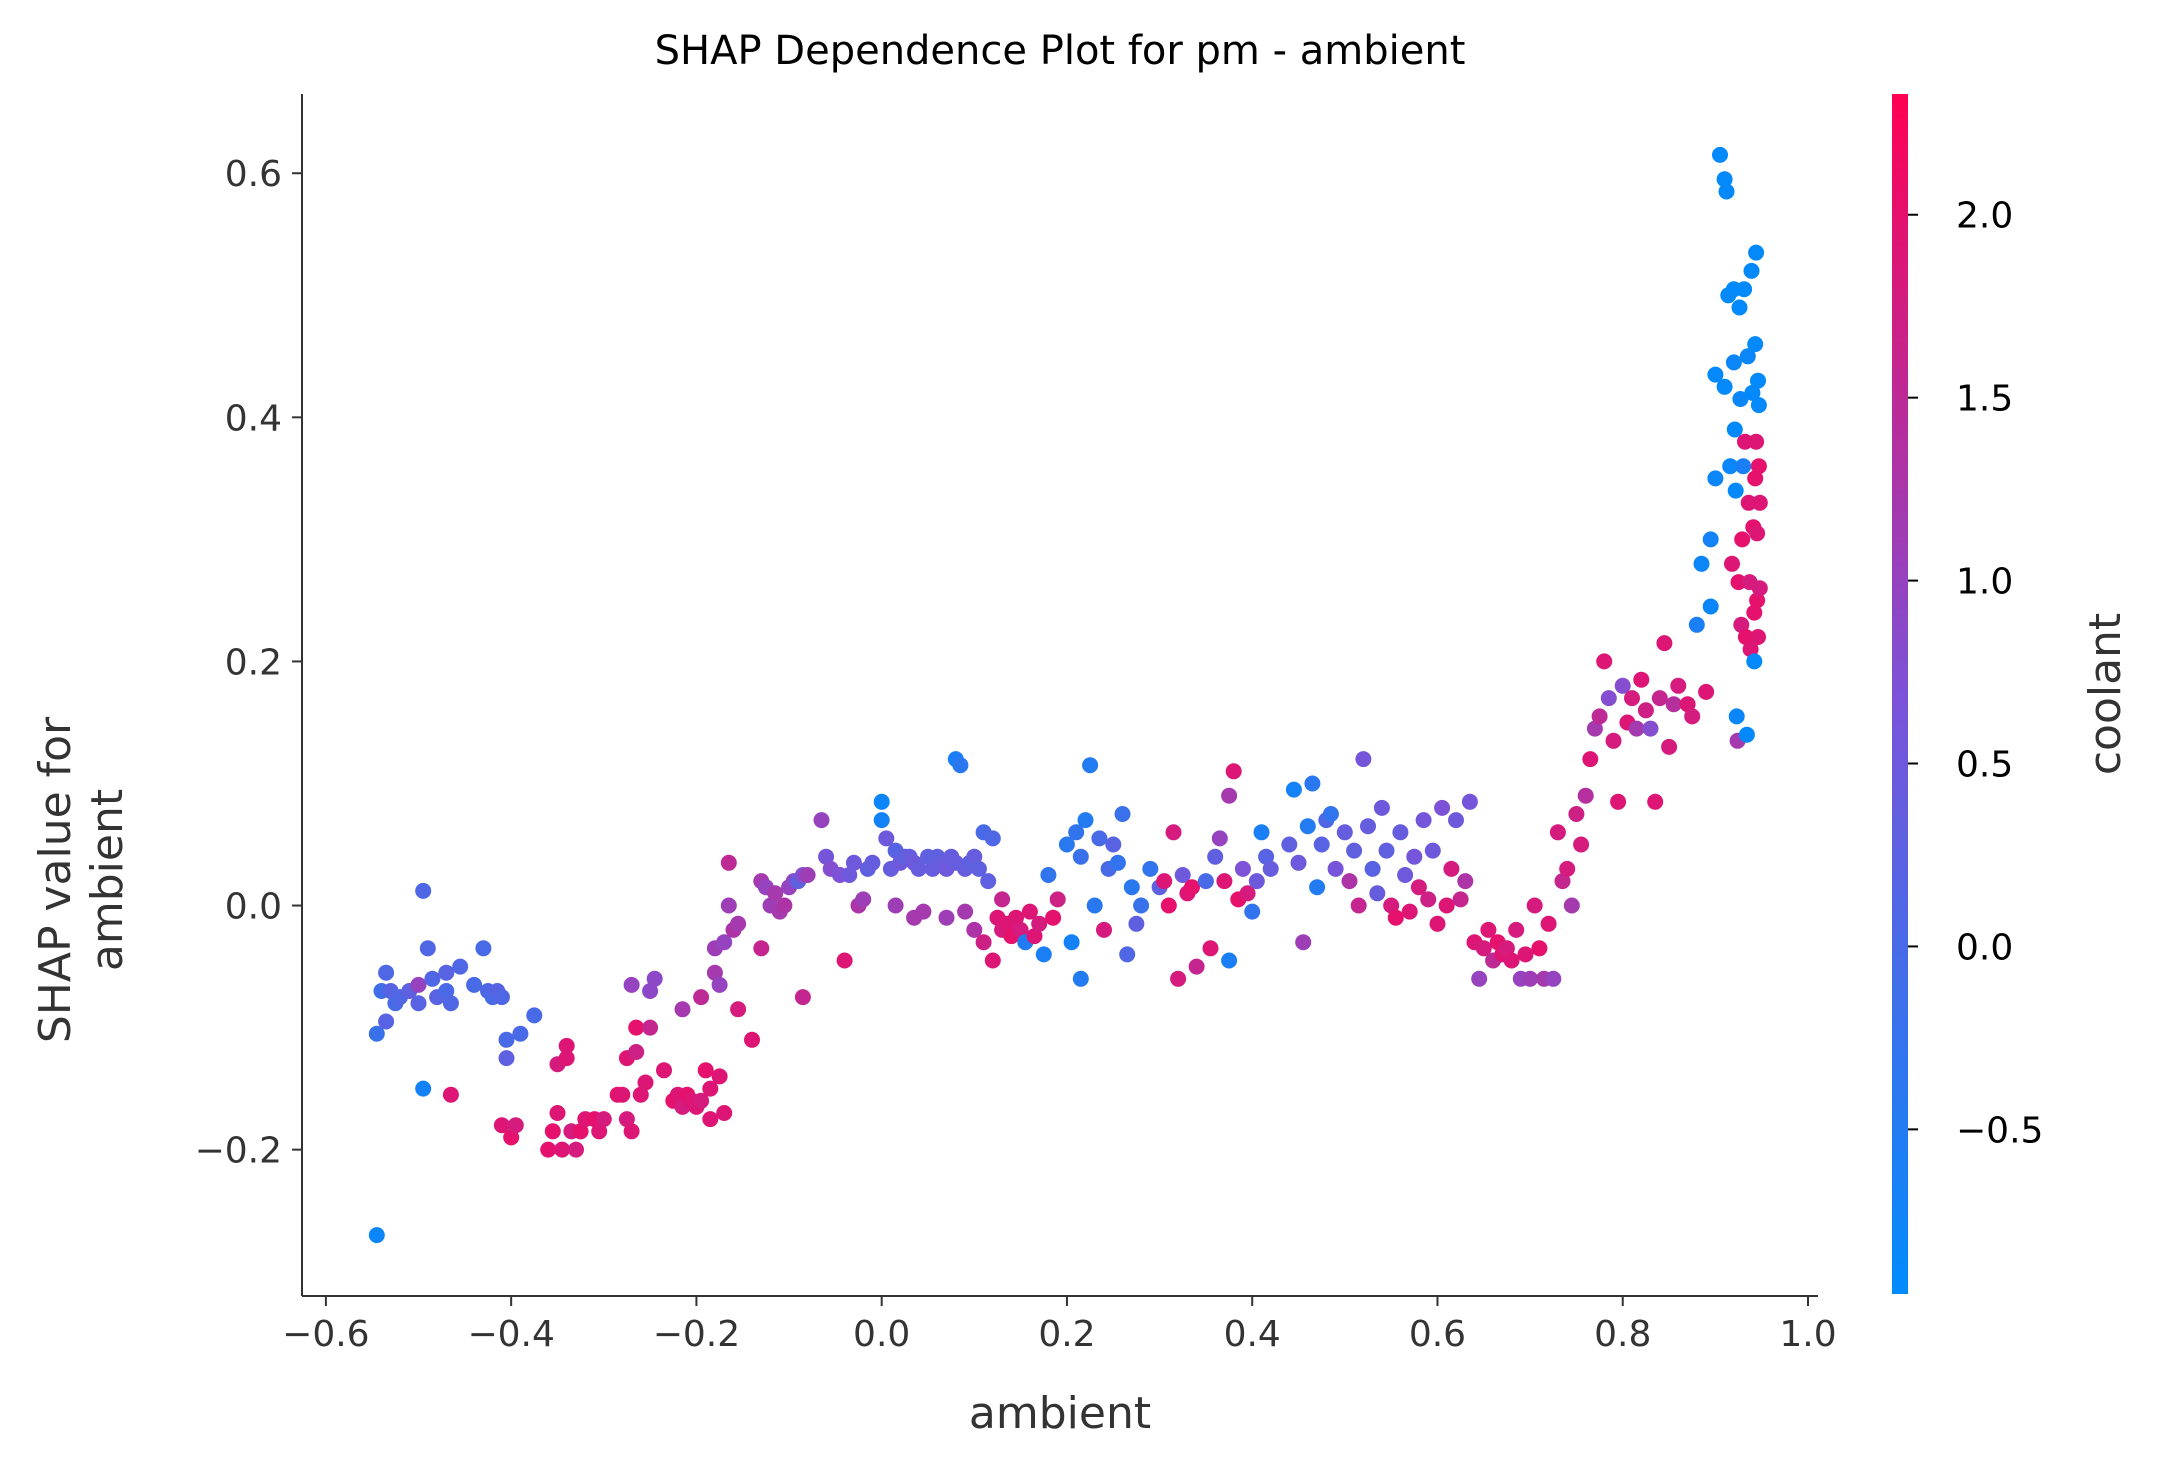 The width and height of the screenshot is (2157, 1464). I want to click on x-tick-label: −0.6, so click(325, 1334).